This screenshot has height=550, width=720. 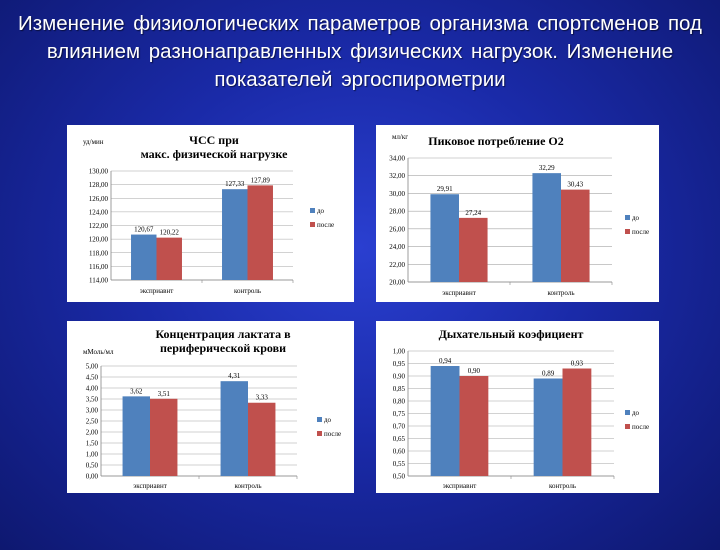 I want to click on y-axis-unit: мМоль/мл, so click(x=98, y=352).